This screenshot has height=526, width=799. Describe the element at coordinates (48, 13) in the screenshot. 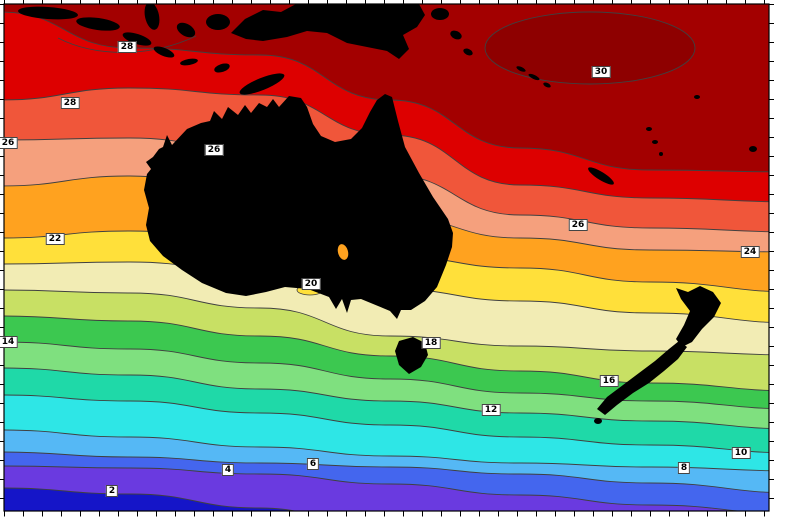

I see `island-java-west` at that location.